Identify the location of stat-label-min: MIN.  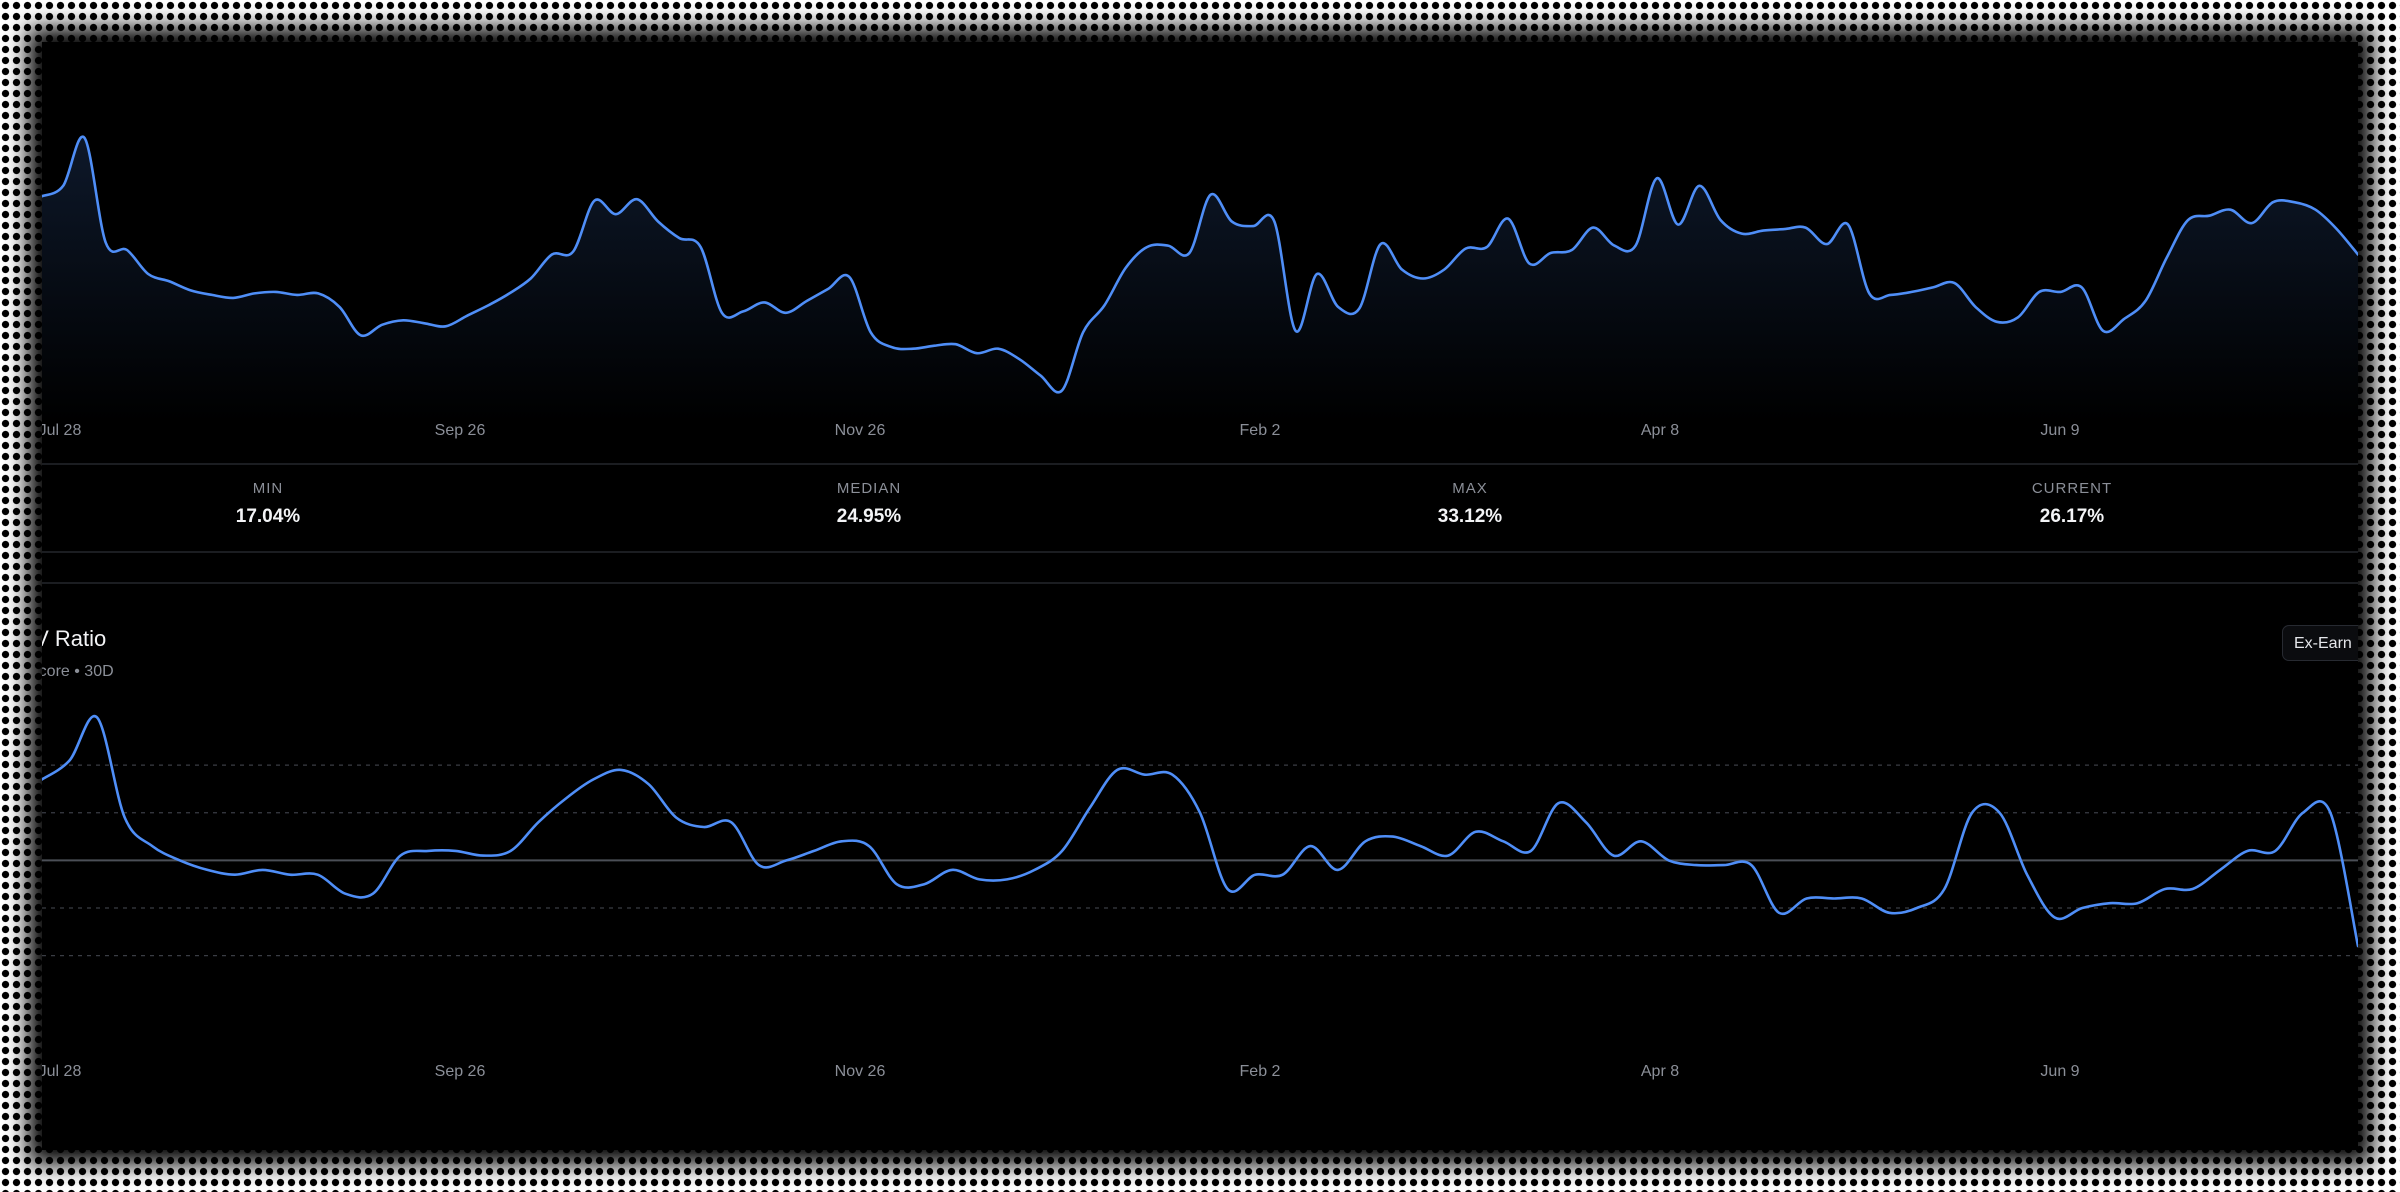
(268, 488).